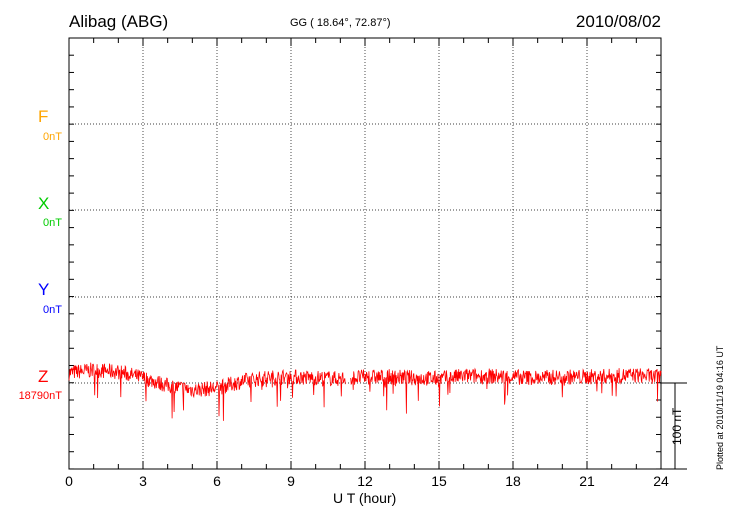  Describe the element at coordinates (43, 376) in the screenshot. I see `component-label-z: Z` at that location.